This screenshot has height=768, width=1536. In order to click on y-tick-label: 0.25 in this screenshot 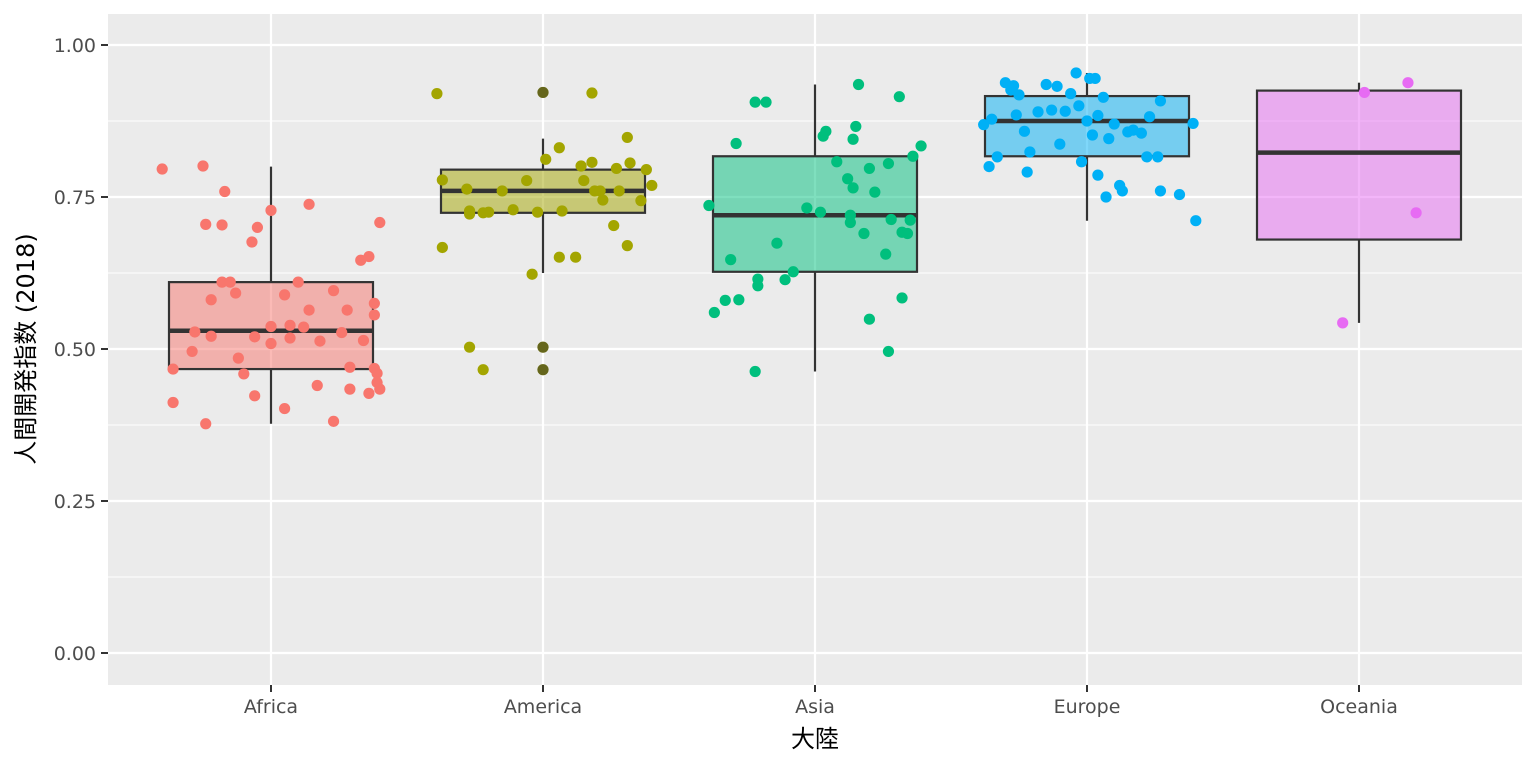, I will do `click(75, 502)`.